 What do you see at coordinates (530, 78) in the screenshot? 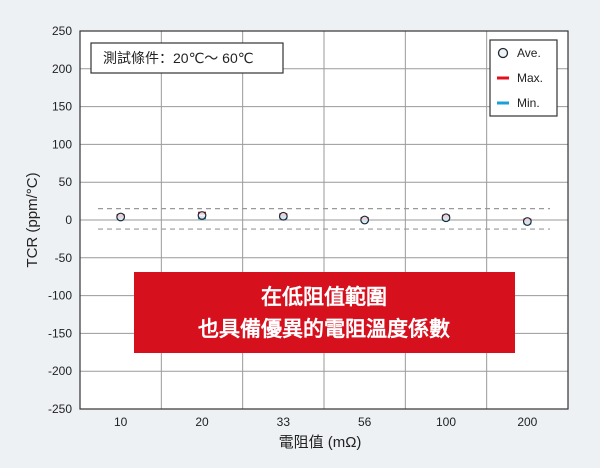
I see `legend-label: Max.` at bounding box center [530, 78].